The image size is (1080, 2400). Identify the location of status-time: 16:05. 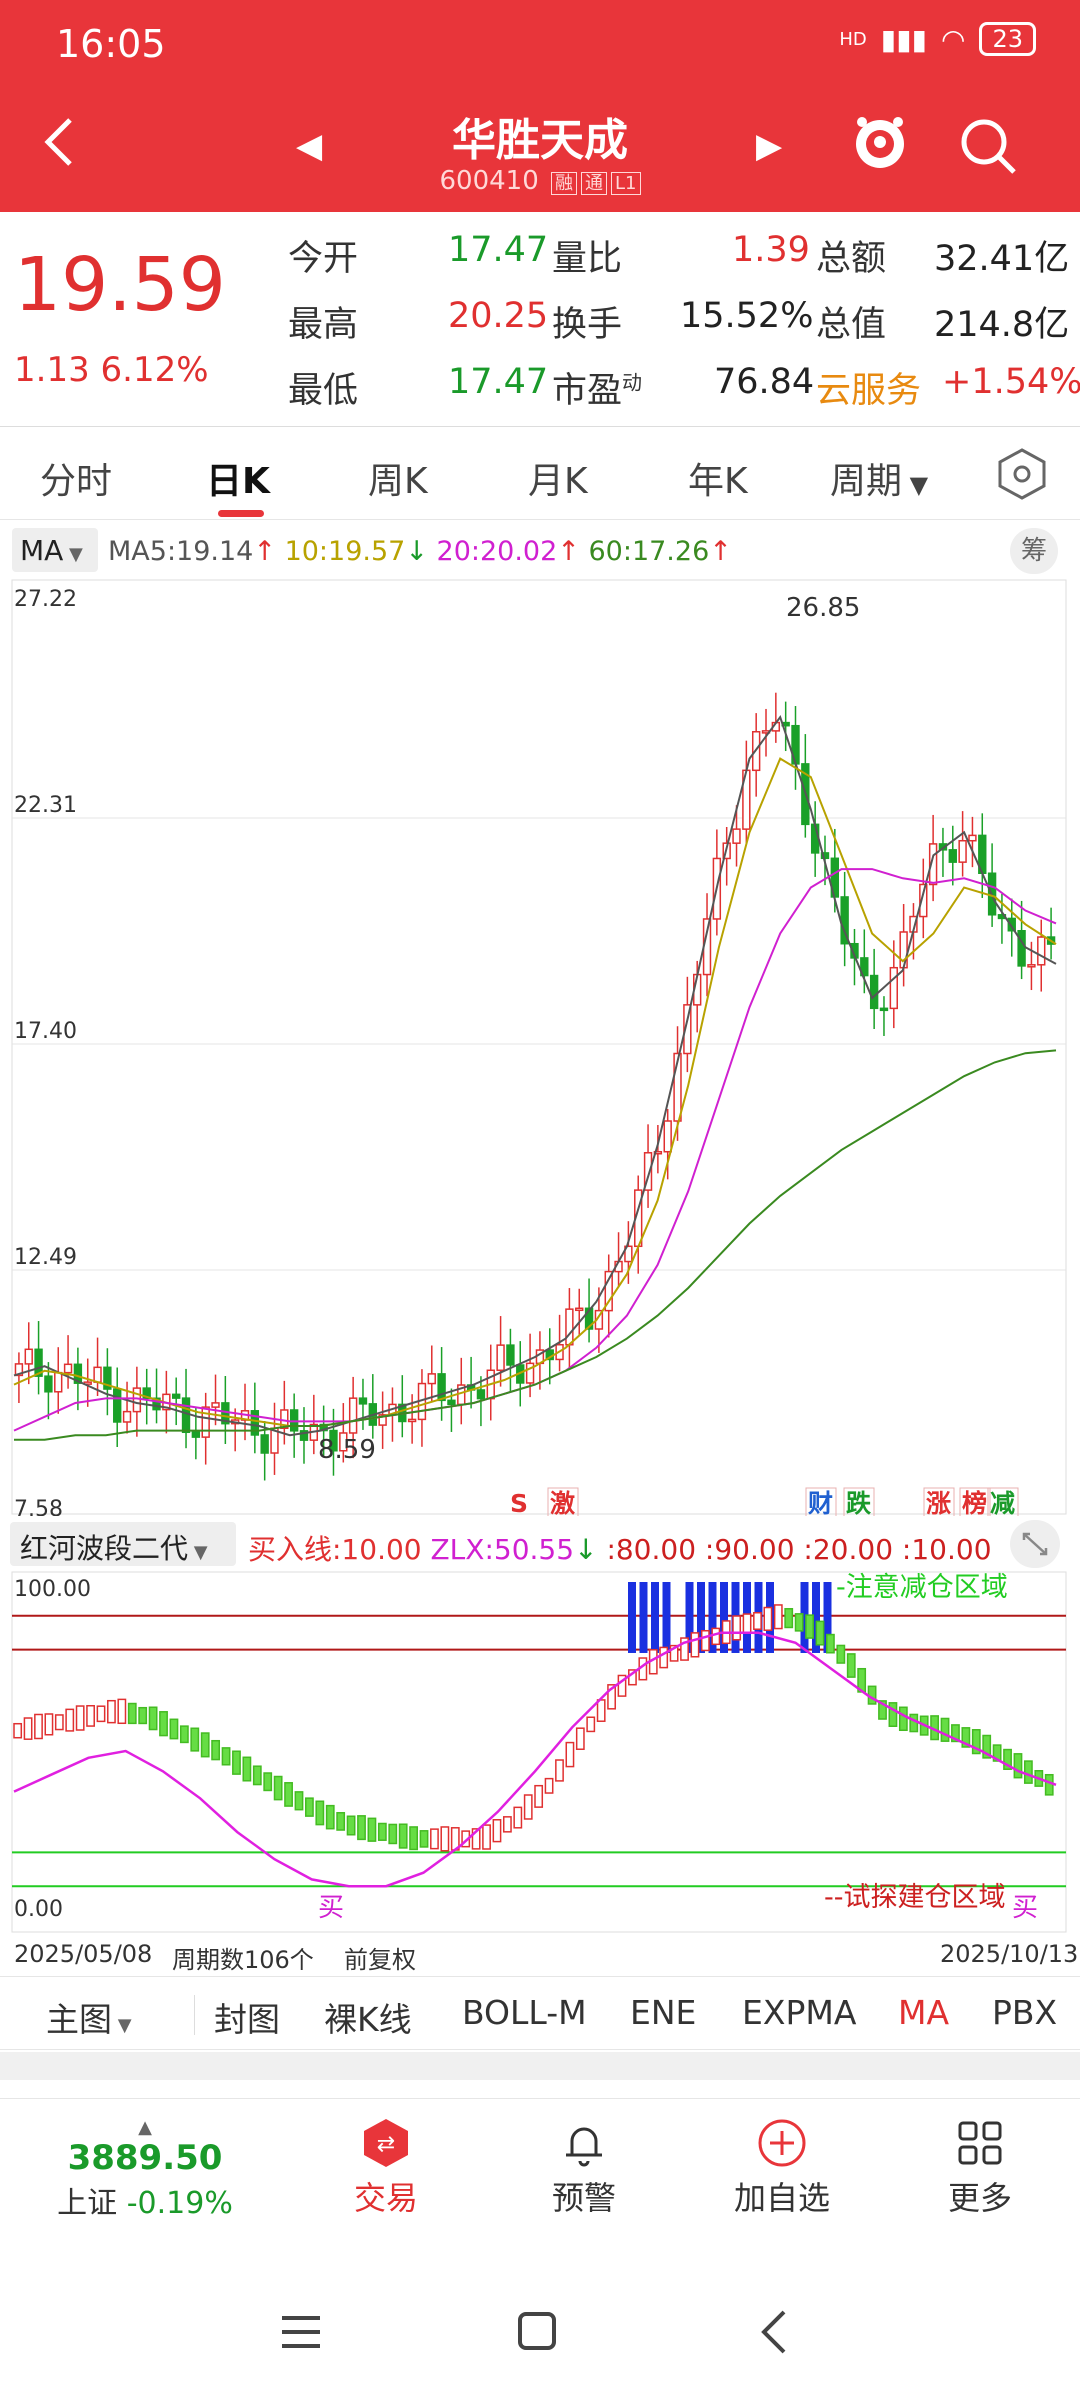
(111, 44).